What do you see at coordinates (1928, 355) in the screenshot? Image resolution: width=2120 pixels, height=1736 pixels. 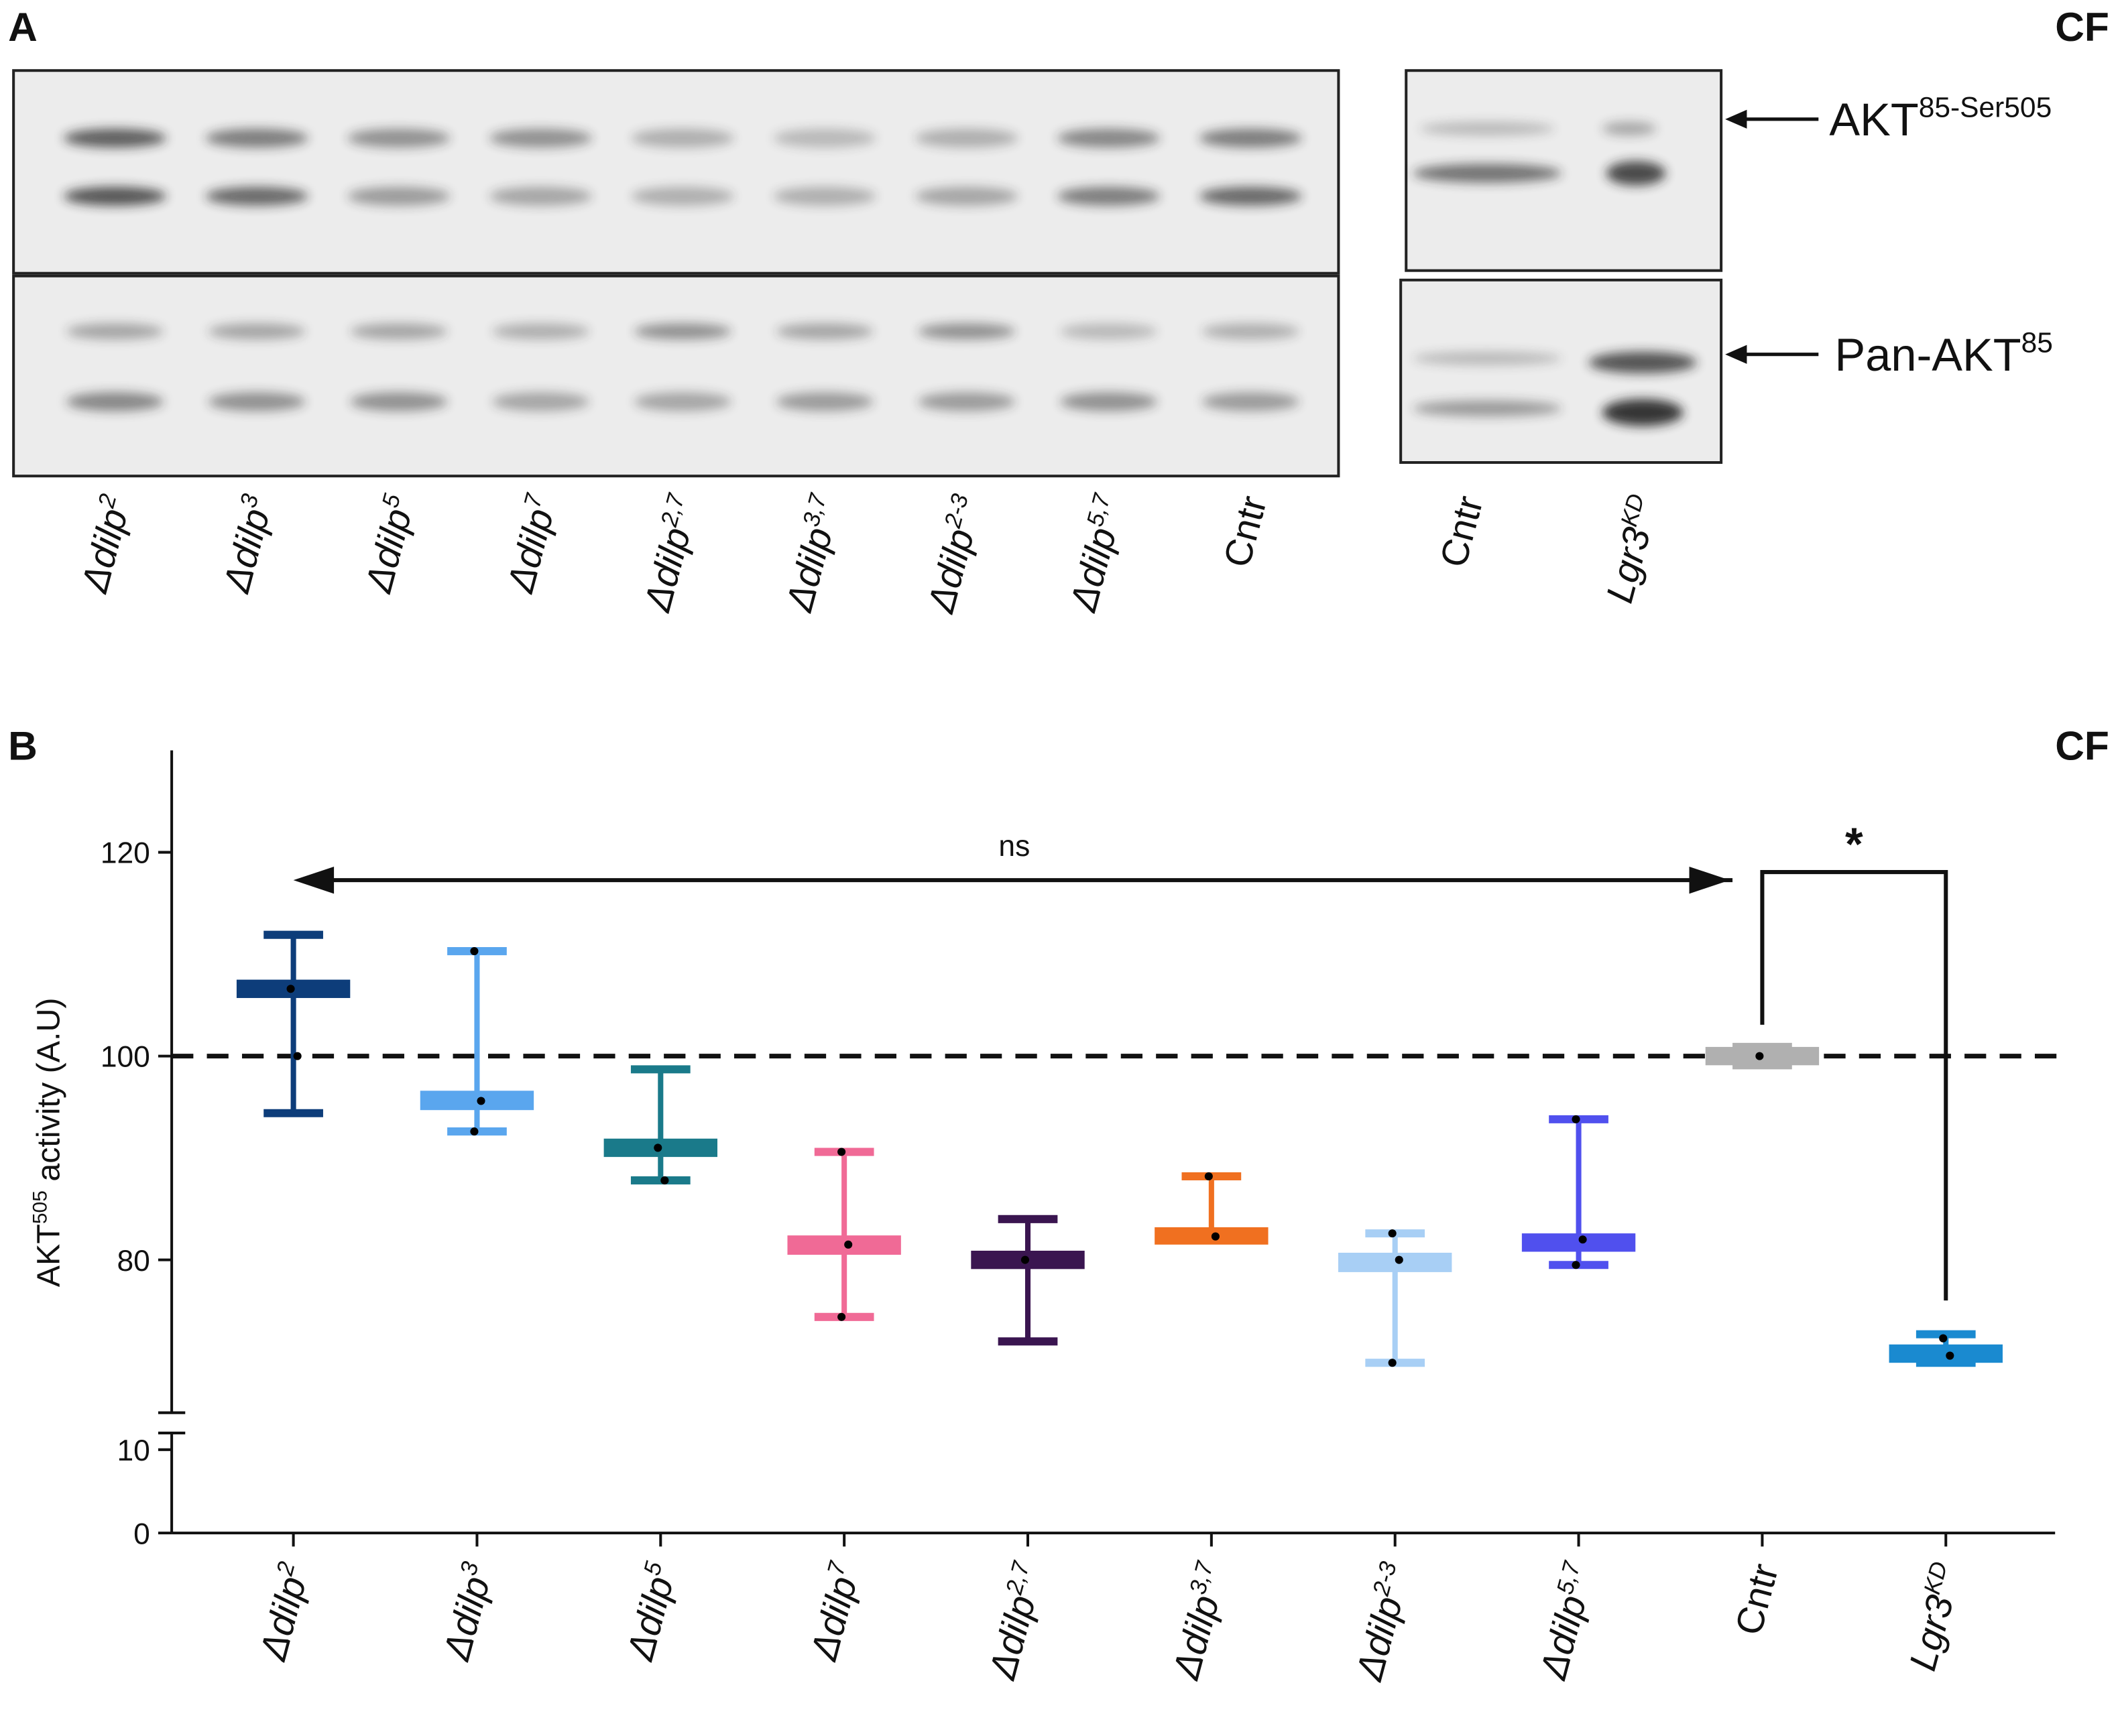 I see `band-label-base: Pan-AKT` at bounding box center [1928, 355].